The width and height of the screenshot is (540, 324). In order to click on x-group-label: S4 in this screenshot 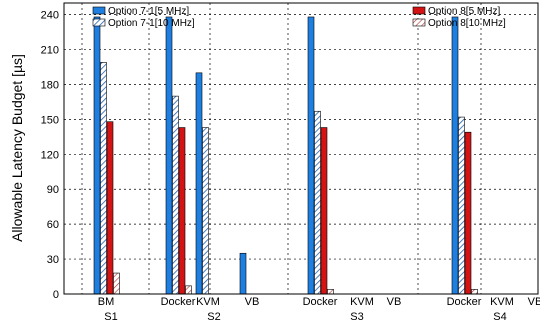, I will do `click(499, 317)`.